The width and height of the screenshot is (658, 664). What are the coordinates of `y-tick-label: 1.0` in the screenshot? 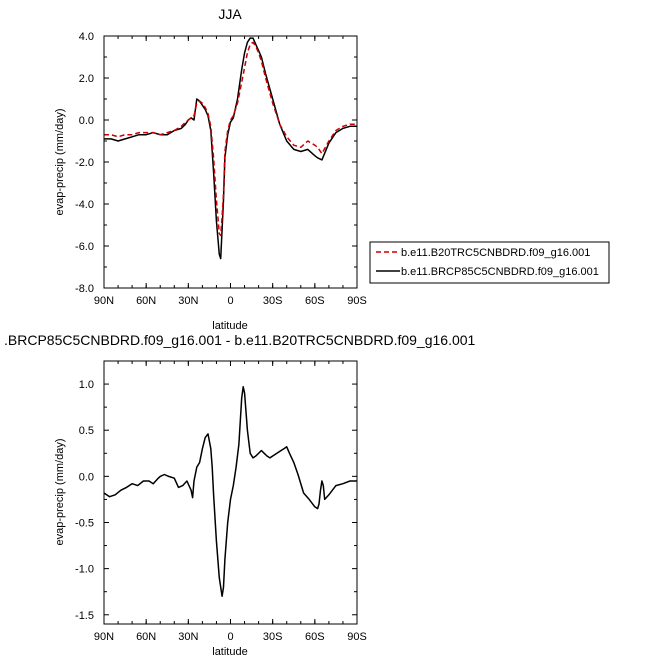 It's located at (86, 385).